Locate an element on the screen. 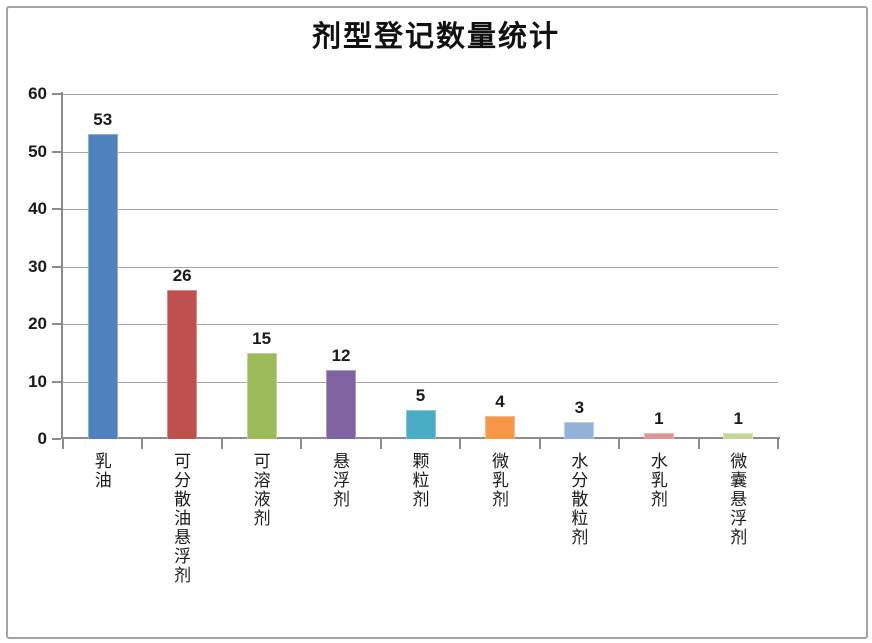 Image resolution: width=872 pixels, height=643 pixels. y-tick-label-40: 40 is located at coordinates (37, 208).